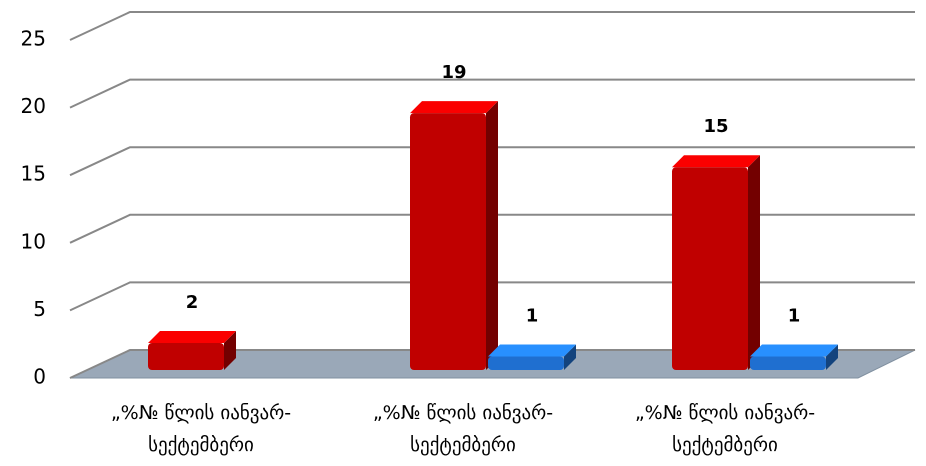 The width and height of the screenshot is (926, 466). What do you see at coordinates (33, 174) in the screenshot?
I see `y-tick-label: 15` at bounding box center [33, 174].